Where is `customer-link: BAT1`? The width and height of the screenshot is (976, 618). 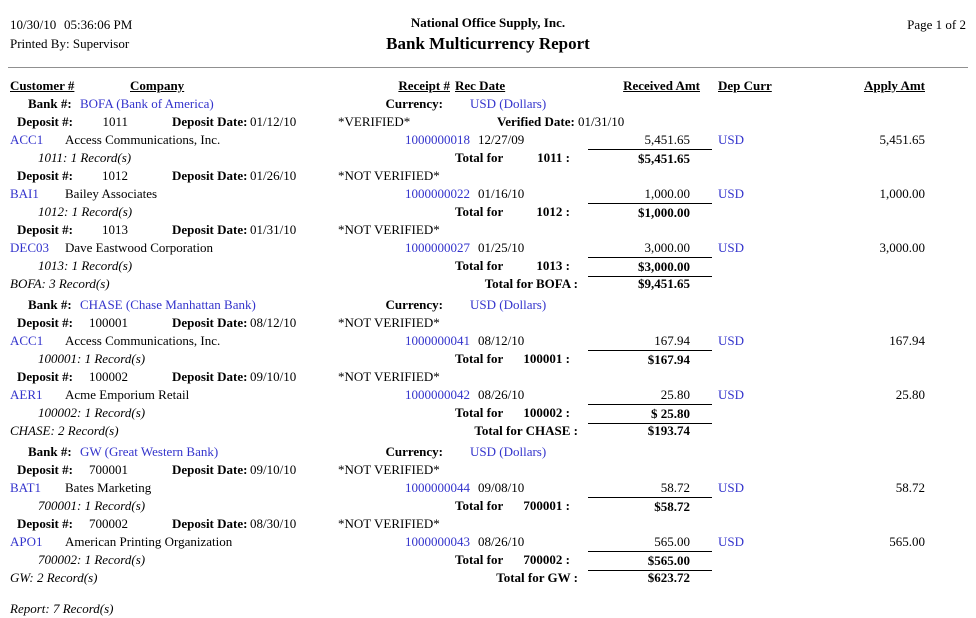 customer-link: BAT1 is located at coordinates (26, 487).